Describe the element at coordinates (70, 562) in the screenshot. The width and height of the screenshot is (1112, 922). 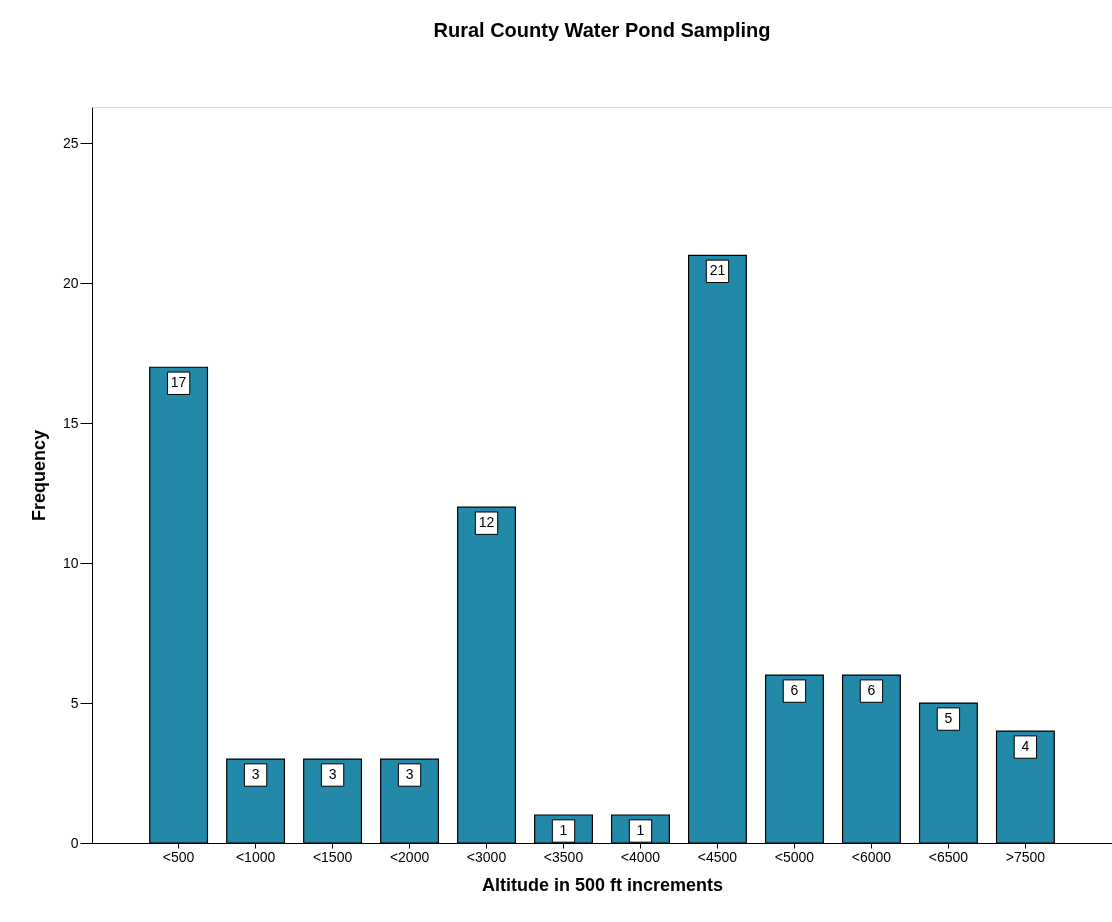
I see `y-tick-label: 10` at that location.